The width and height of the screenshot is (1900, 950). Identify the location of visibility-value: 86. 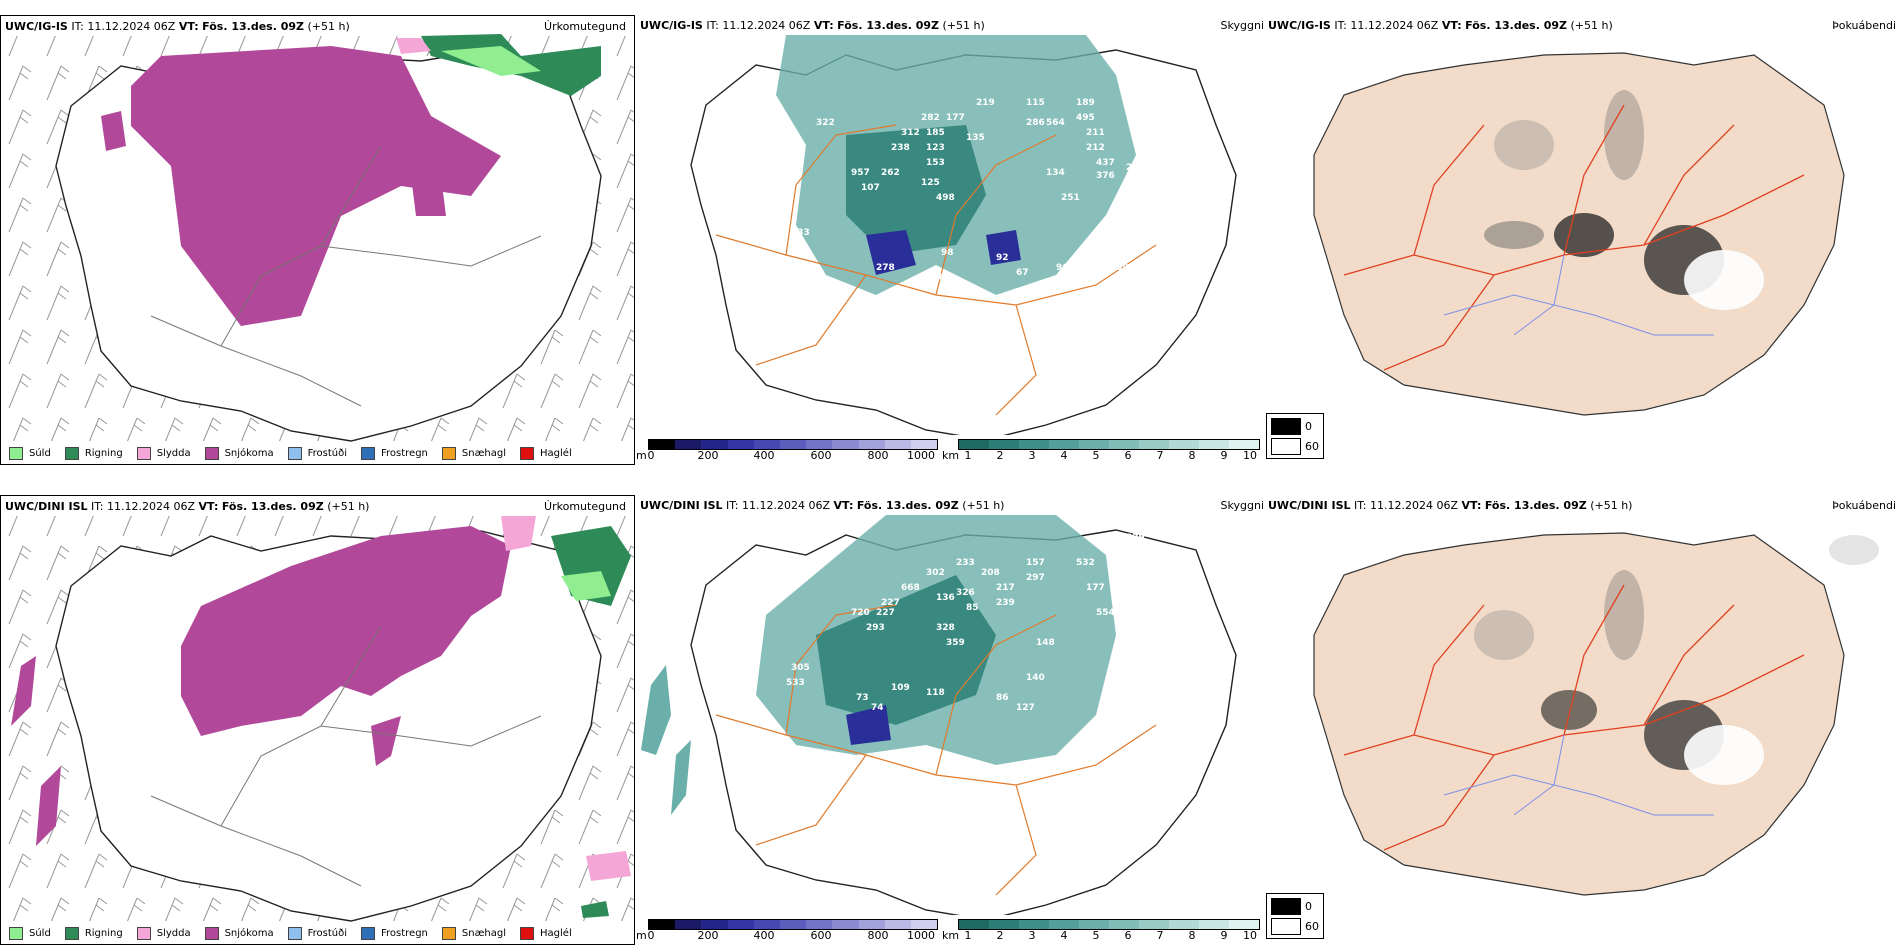
(1002, 698).